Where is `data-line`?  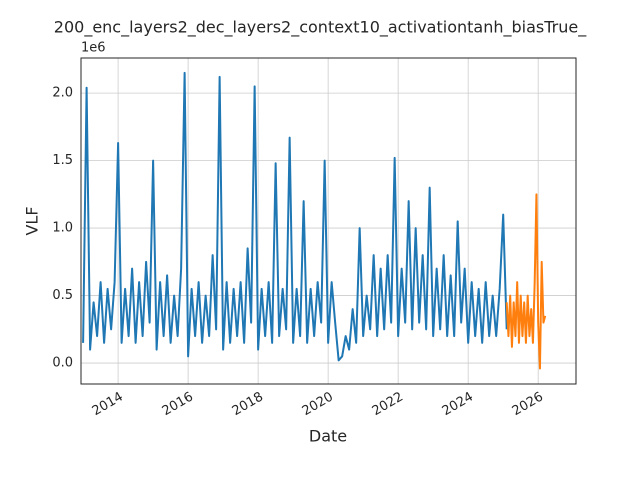
data-line is located at coordinates (526, 281).